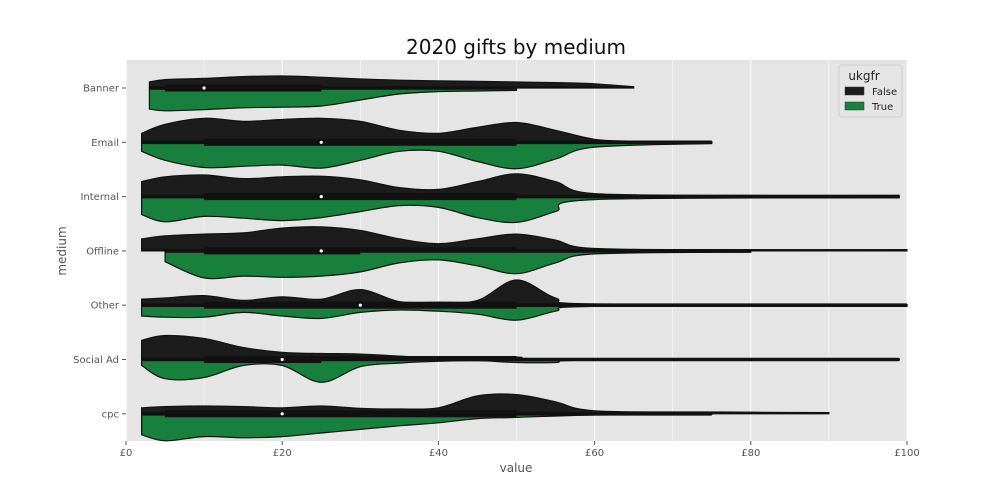 The height and width of the screenshot is (504, 1008). What do you see at coordinates (105, 143) in the screenshot?
I see `y-tick-label-email: Email` at bounding box center [105, 143].